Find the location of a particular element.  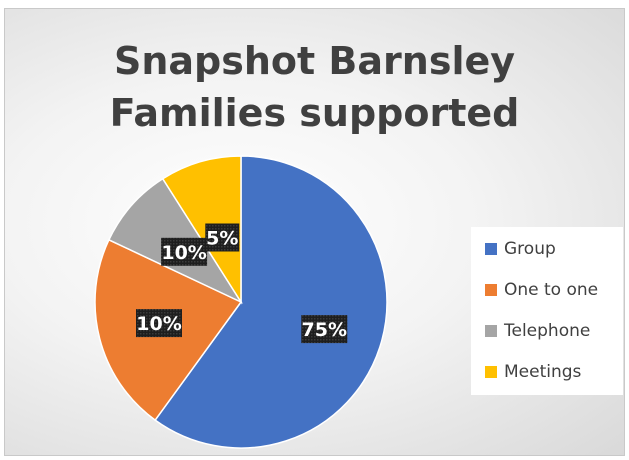

legend-item-telephone: Telephone is located at coordinates (537, 331).